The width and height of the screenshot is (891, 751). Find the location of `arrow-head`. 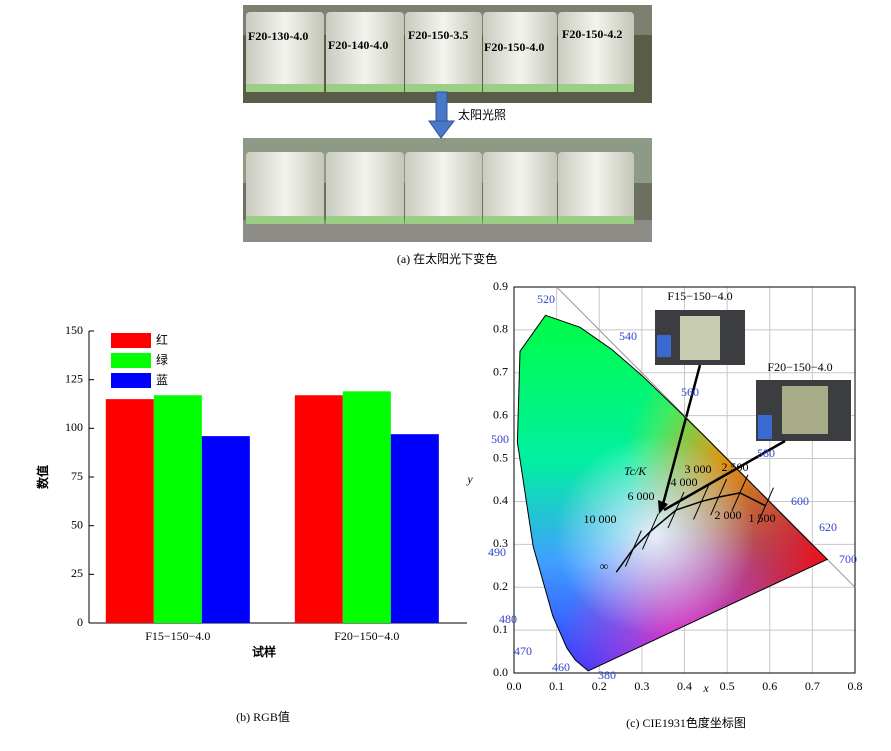

arrow-head is located at coordinates (442, 129).